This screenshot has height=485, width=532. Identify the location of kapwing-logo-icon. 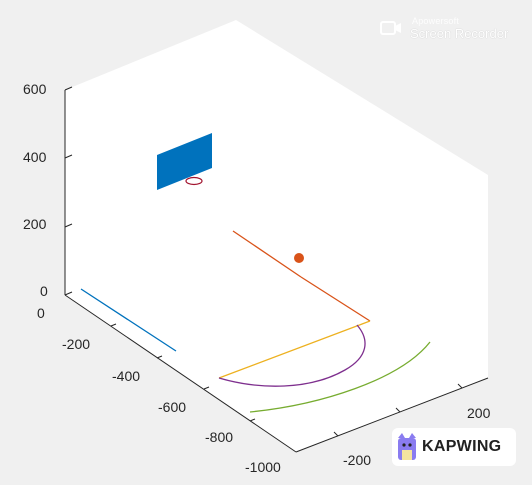
(407, 446).